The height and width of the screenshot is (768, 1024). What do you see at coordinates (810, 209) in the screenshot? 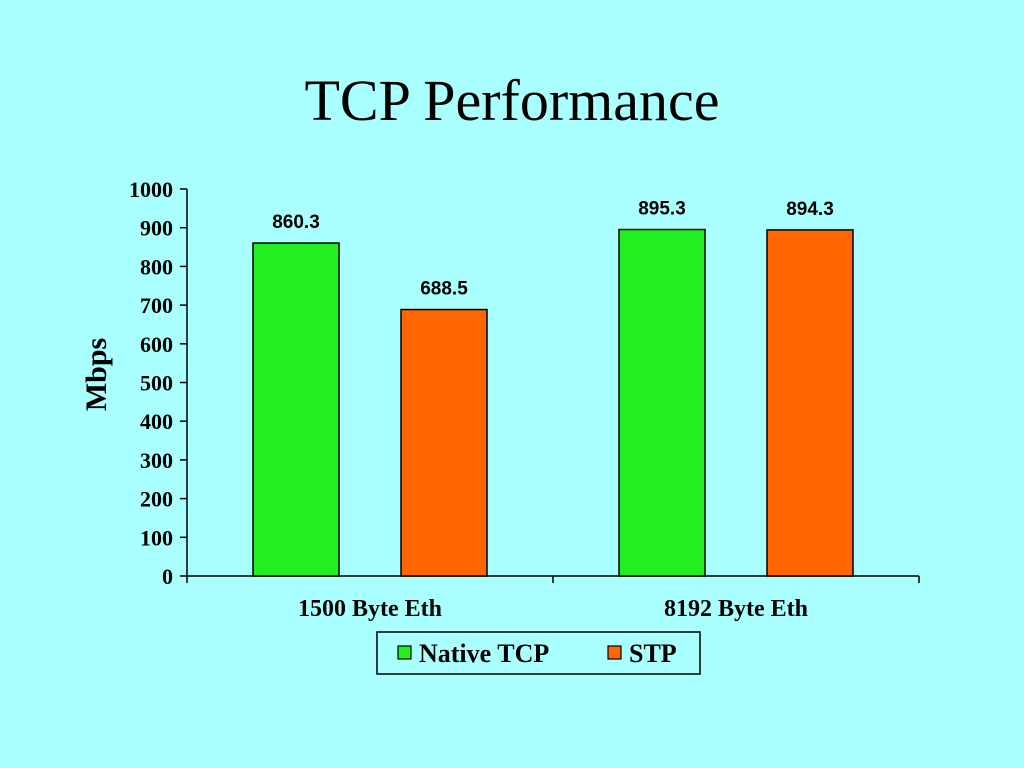
I see `data-label: 894.3` at bounding box center [810, 209].